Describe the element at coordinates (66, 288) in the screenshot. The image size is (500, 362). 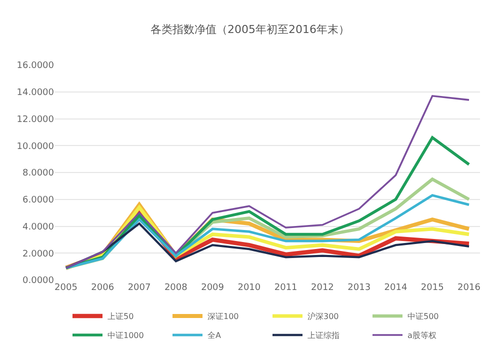
I see `x-tick-label: 2005` at that location.